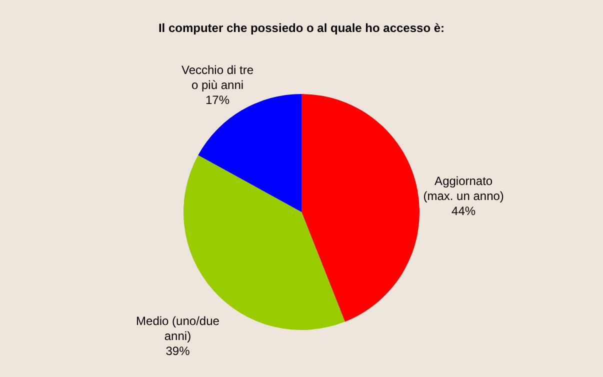 This screenshot has height=377, width=603. I want to click on slice-label: Aggiornato (max. un anno), so click(463, 189).